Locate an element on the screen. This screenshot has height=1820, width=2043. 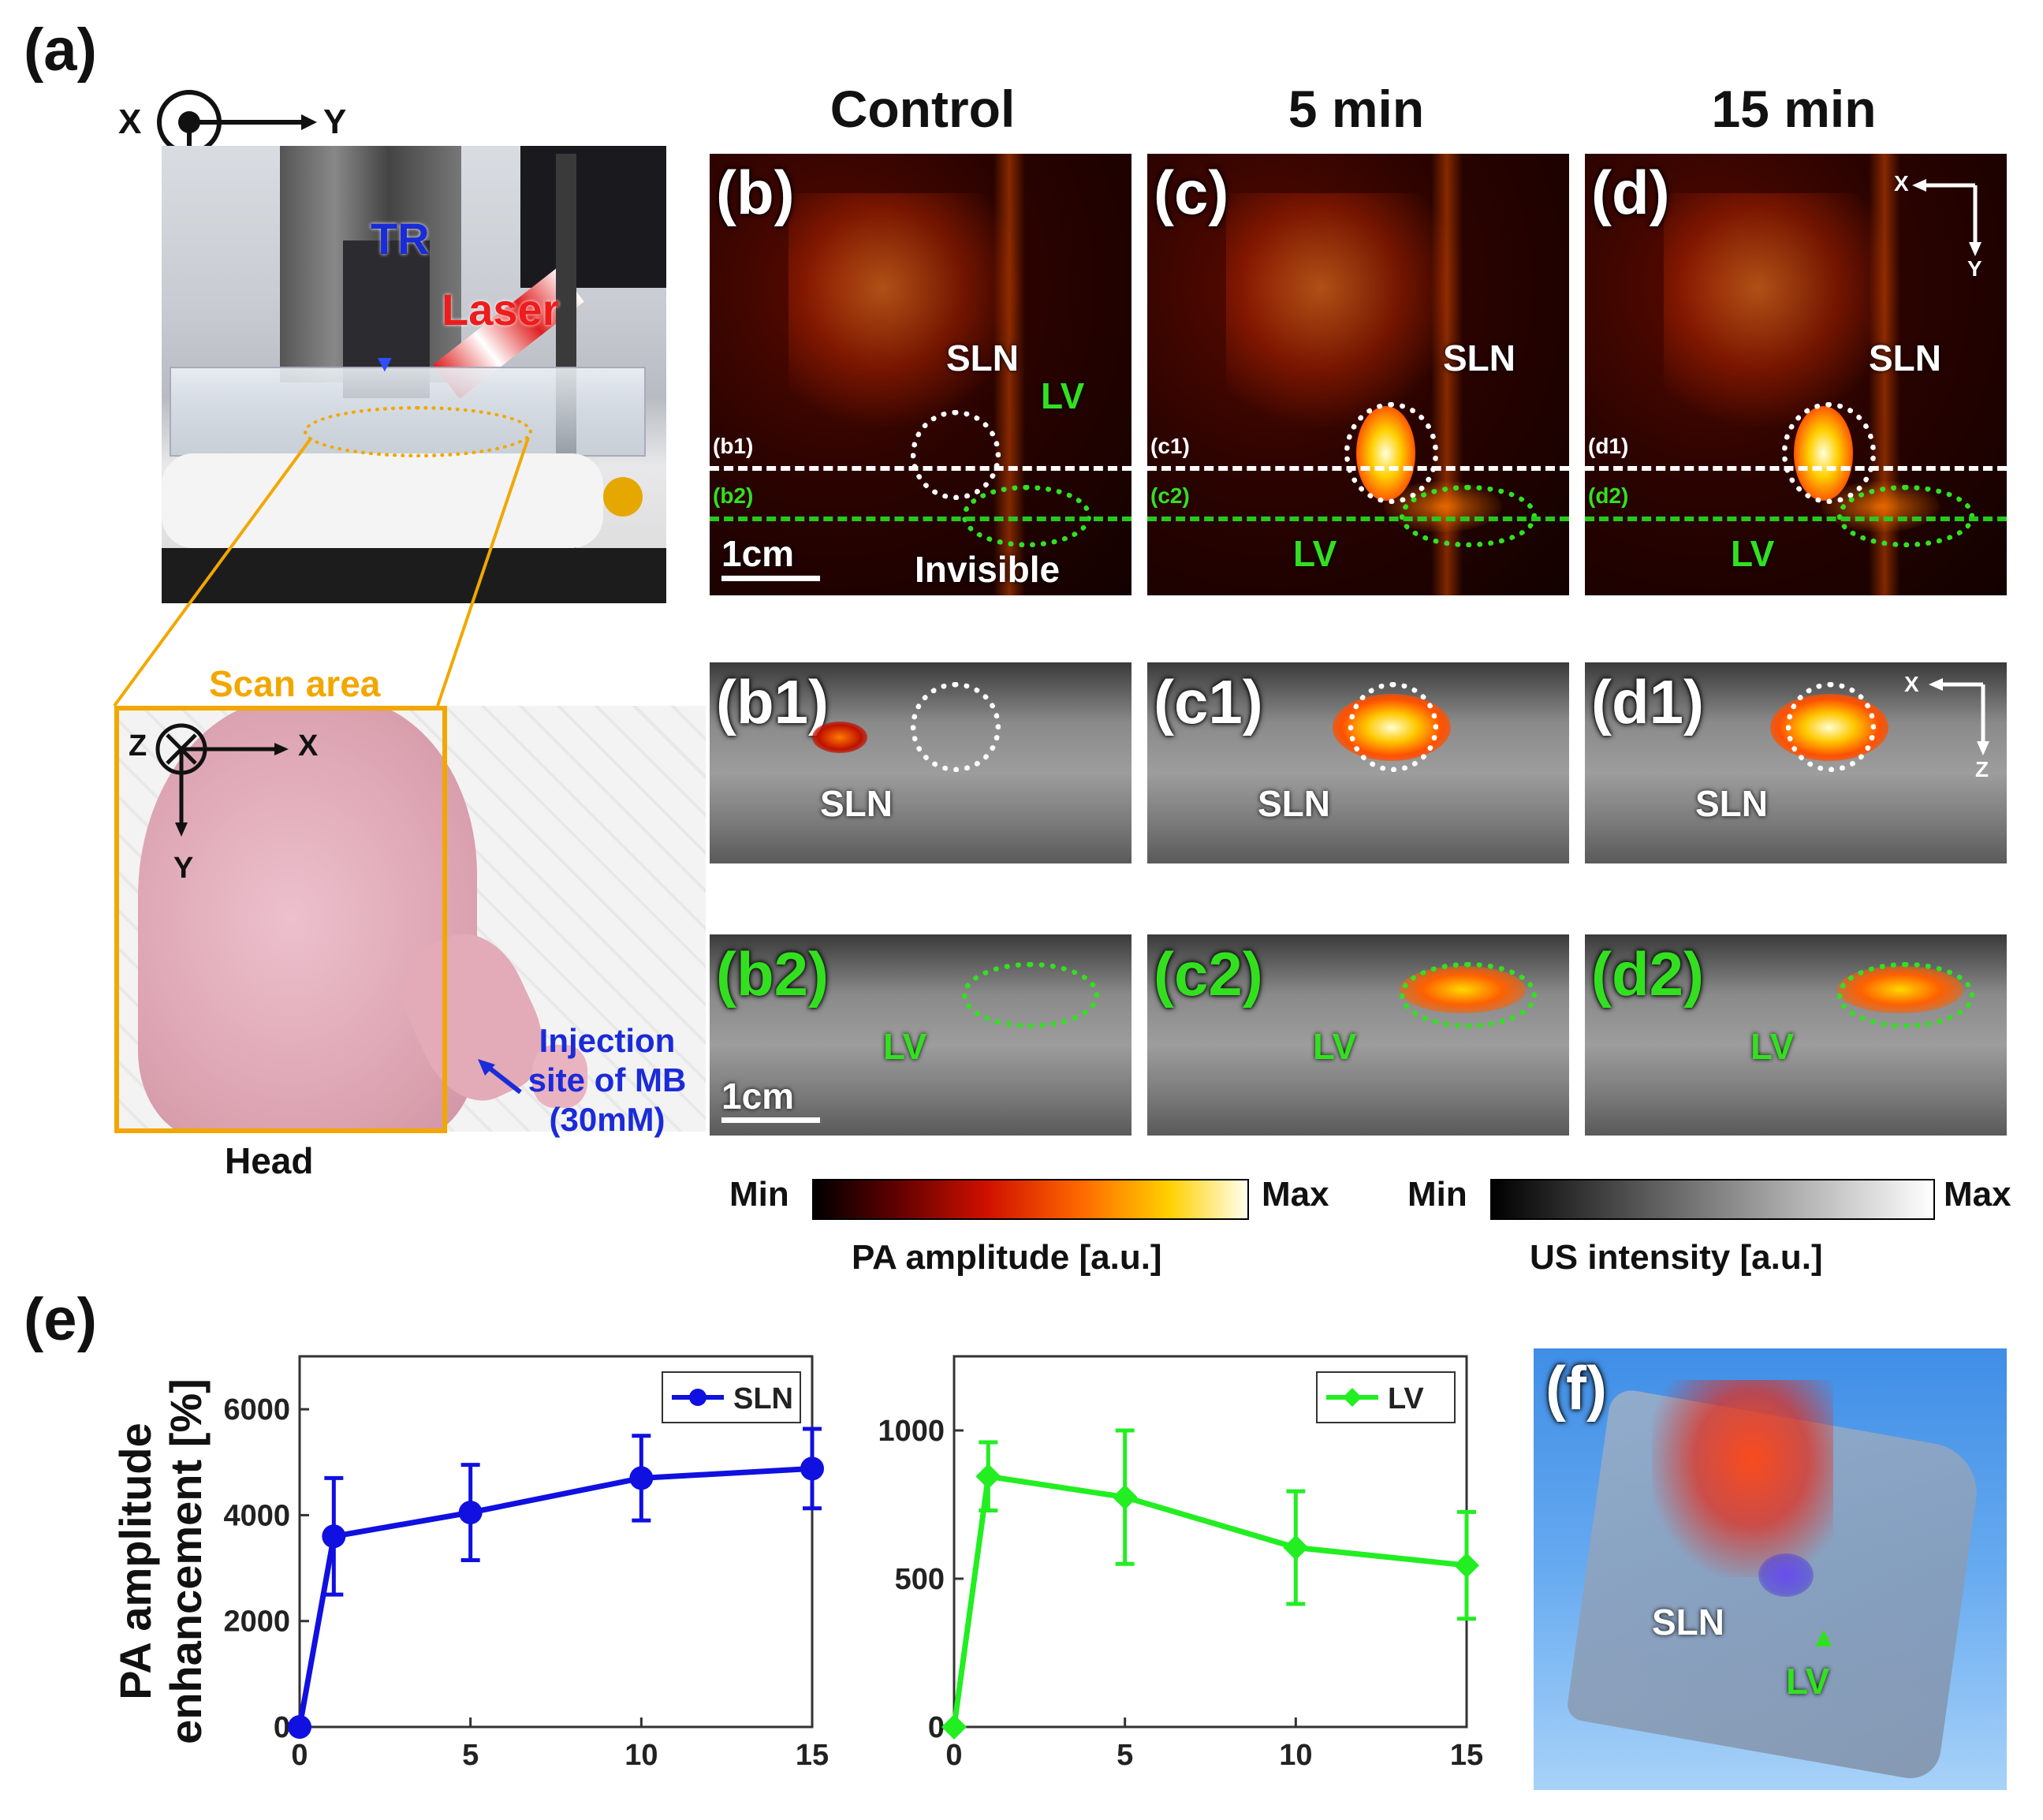
orientation-xy-icon is located at coordinates (1946, 217).